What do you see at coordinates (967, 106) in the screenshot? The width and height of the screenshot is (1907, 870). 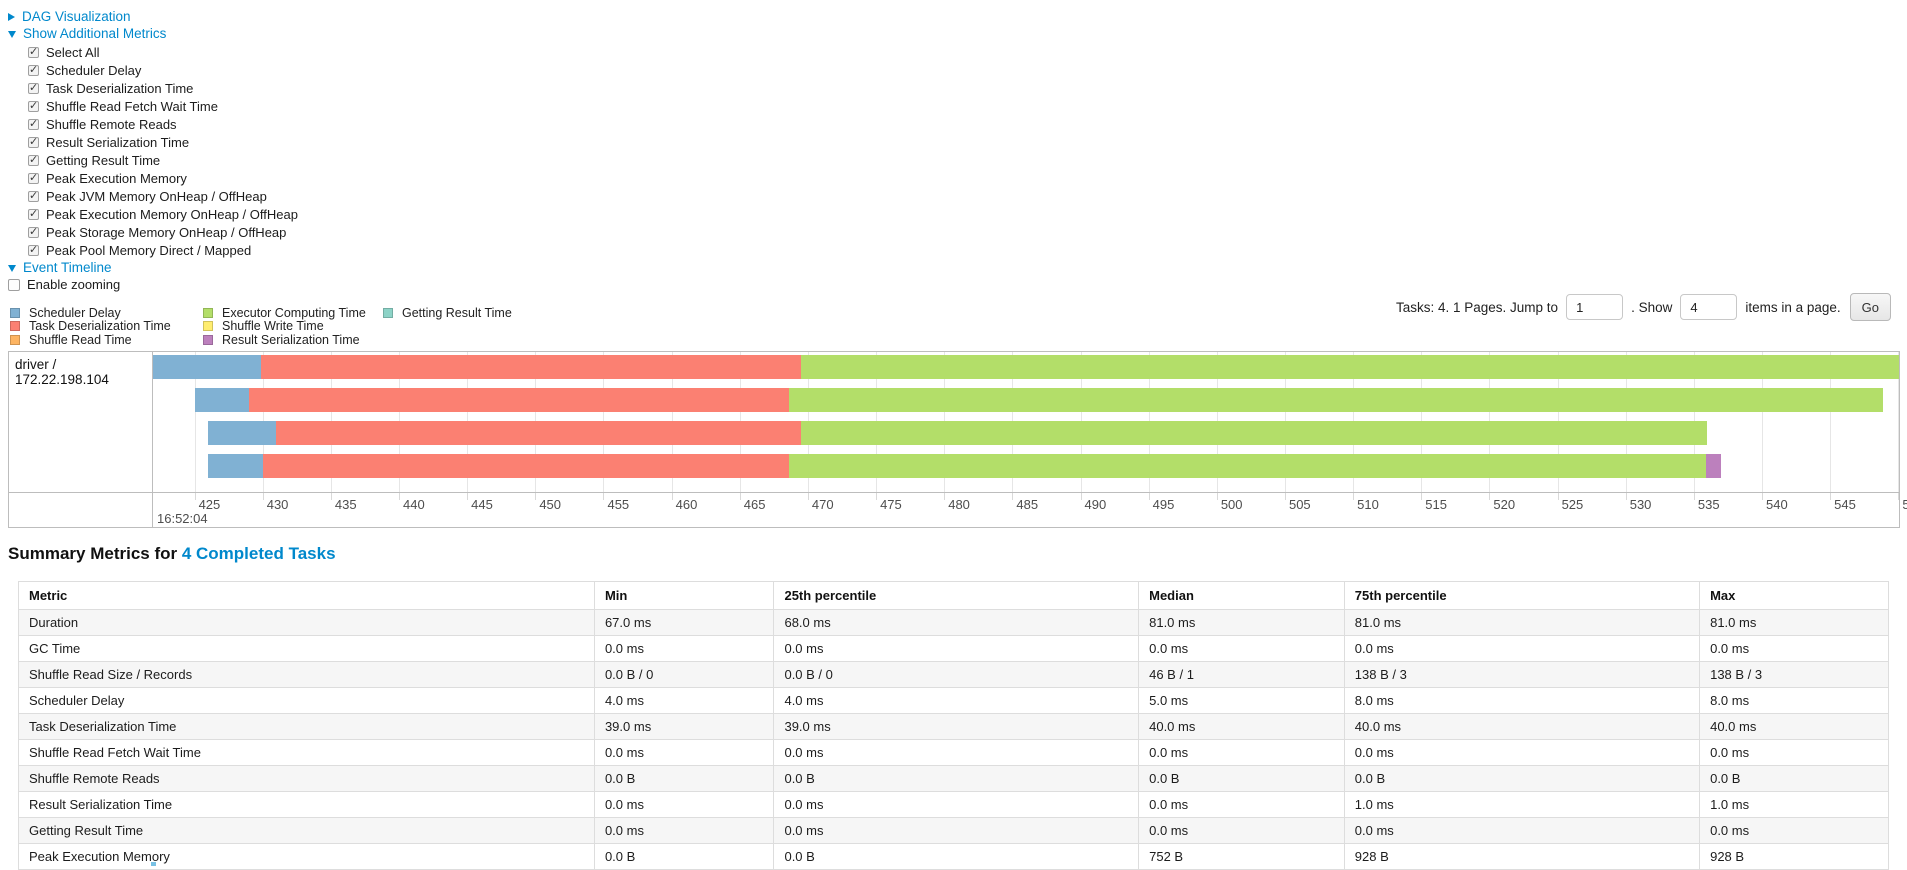 I see `metric-checkbox-item: Shuffle Read Fetch Wait Time` at bounding box center [967, 106].